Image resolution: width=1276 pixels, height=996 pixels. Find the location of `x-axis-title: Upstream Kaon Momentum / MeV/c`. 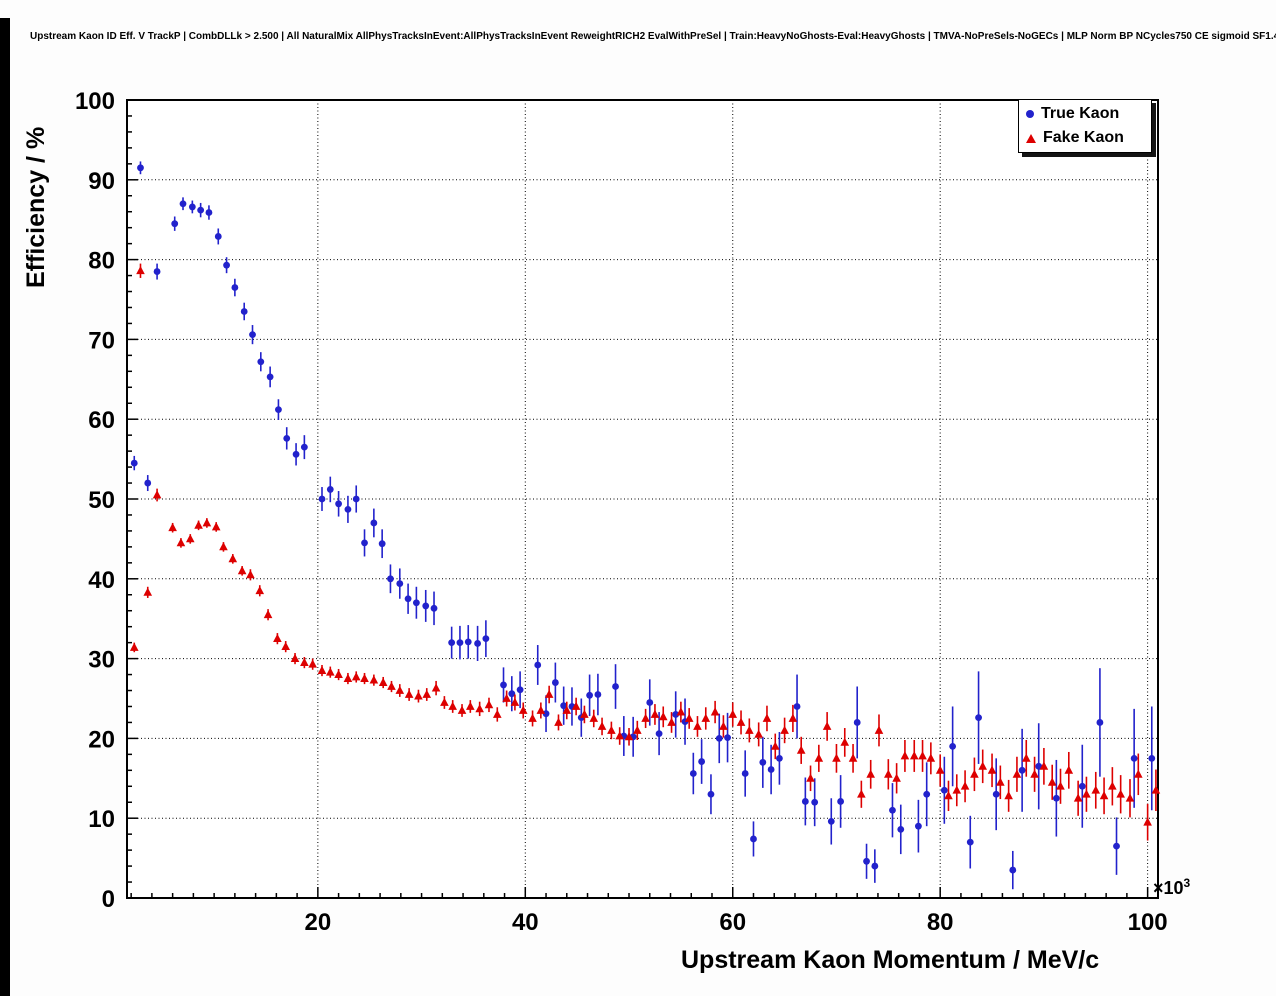

x-axis-title: Upstream Kaon Momentum / MeV/c is located at coordinates (890, 960).